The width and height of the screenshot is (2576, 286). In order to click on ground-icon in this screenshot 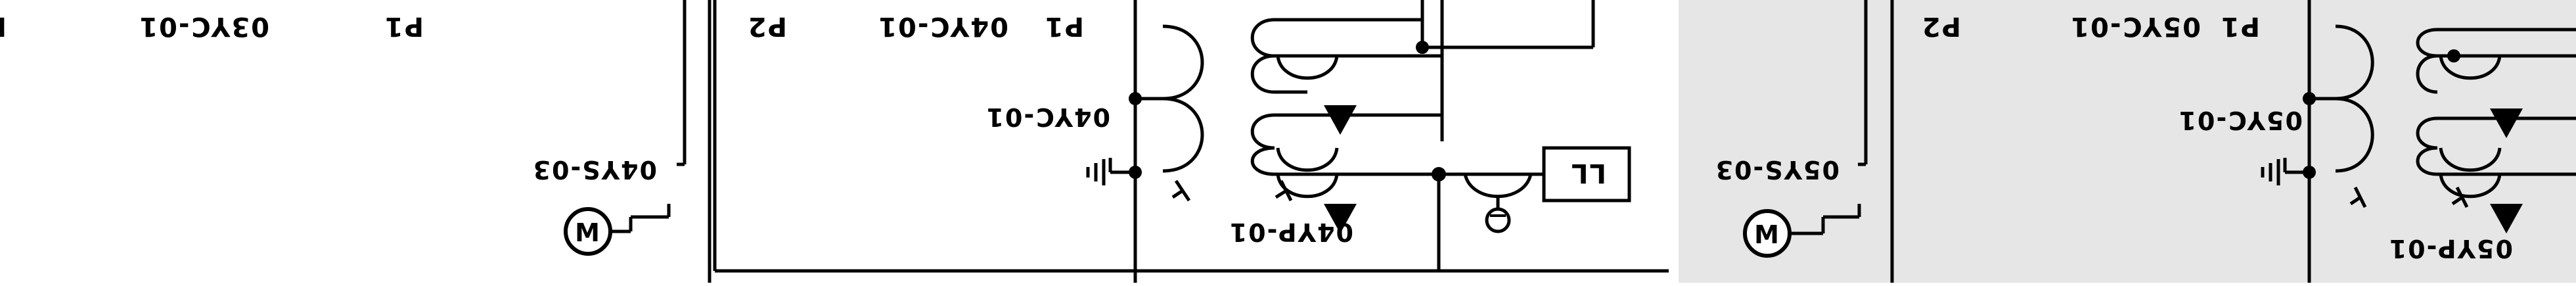, I will do `click(1110, 172)`.